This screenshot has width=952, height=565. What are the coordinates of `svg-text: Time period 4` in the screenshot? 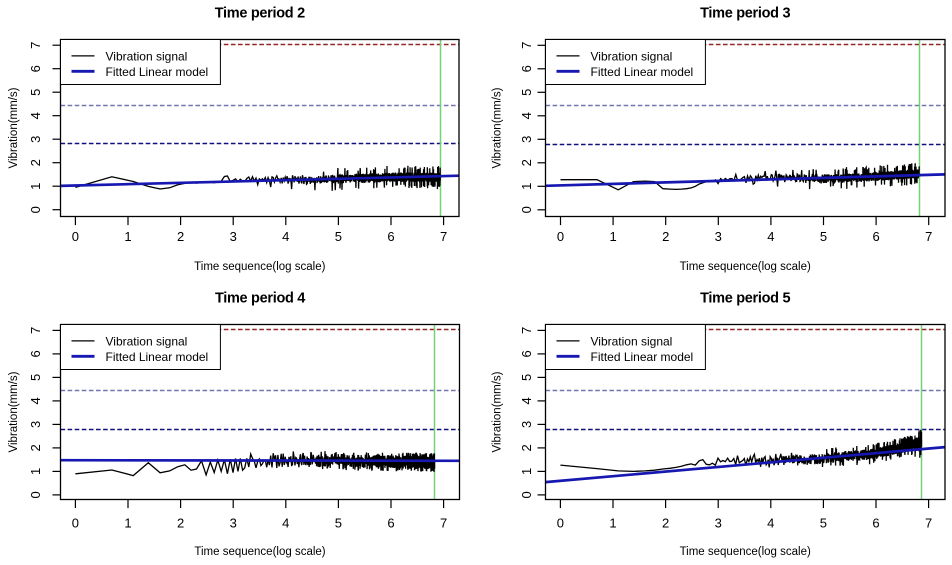 It's located at (260, 298).